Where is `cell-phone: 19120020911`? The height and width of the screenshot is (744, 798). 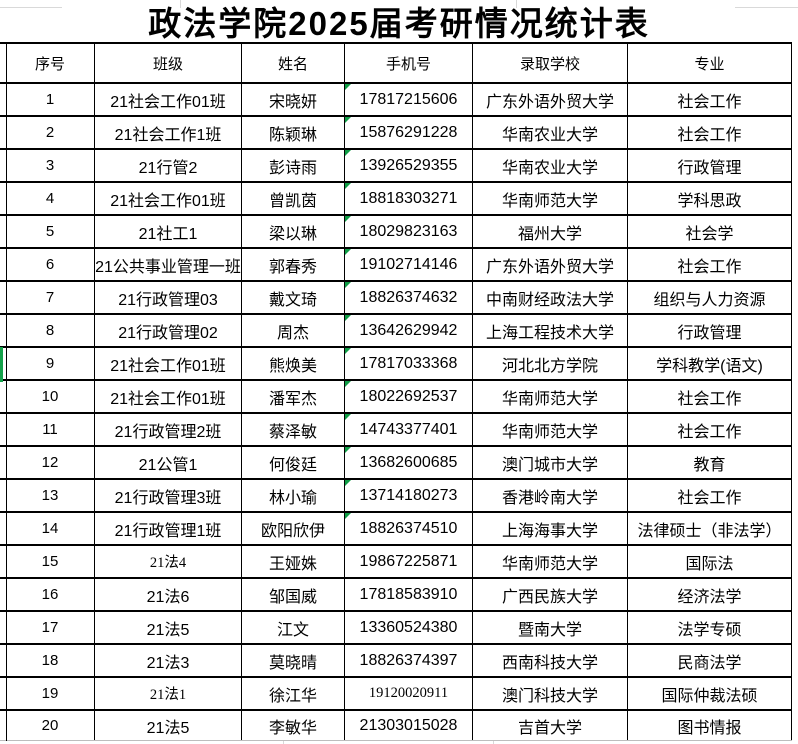
cell-phone: 19120020911 is located at coordinates (409, 693).